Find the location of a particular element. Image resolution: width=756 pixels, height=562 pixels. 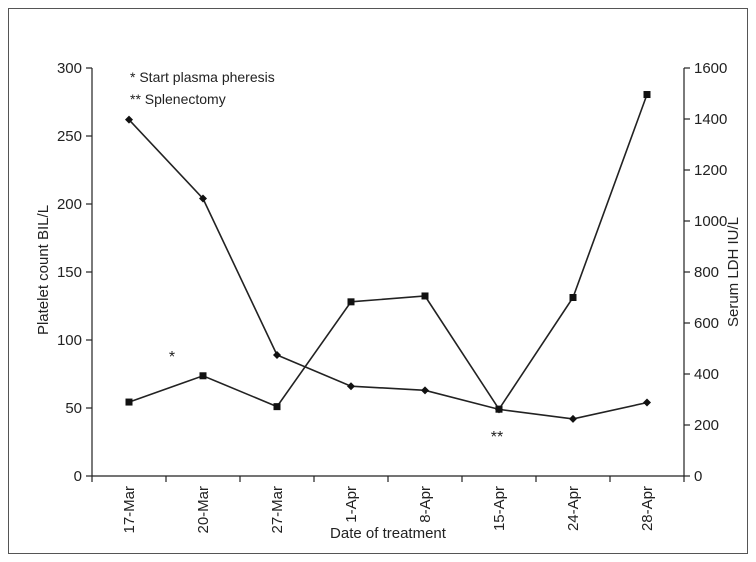

y-right-tick-label: 200 is located at coordinates (706, 425).